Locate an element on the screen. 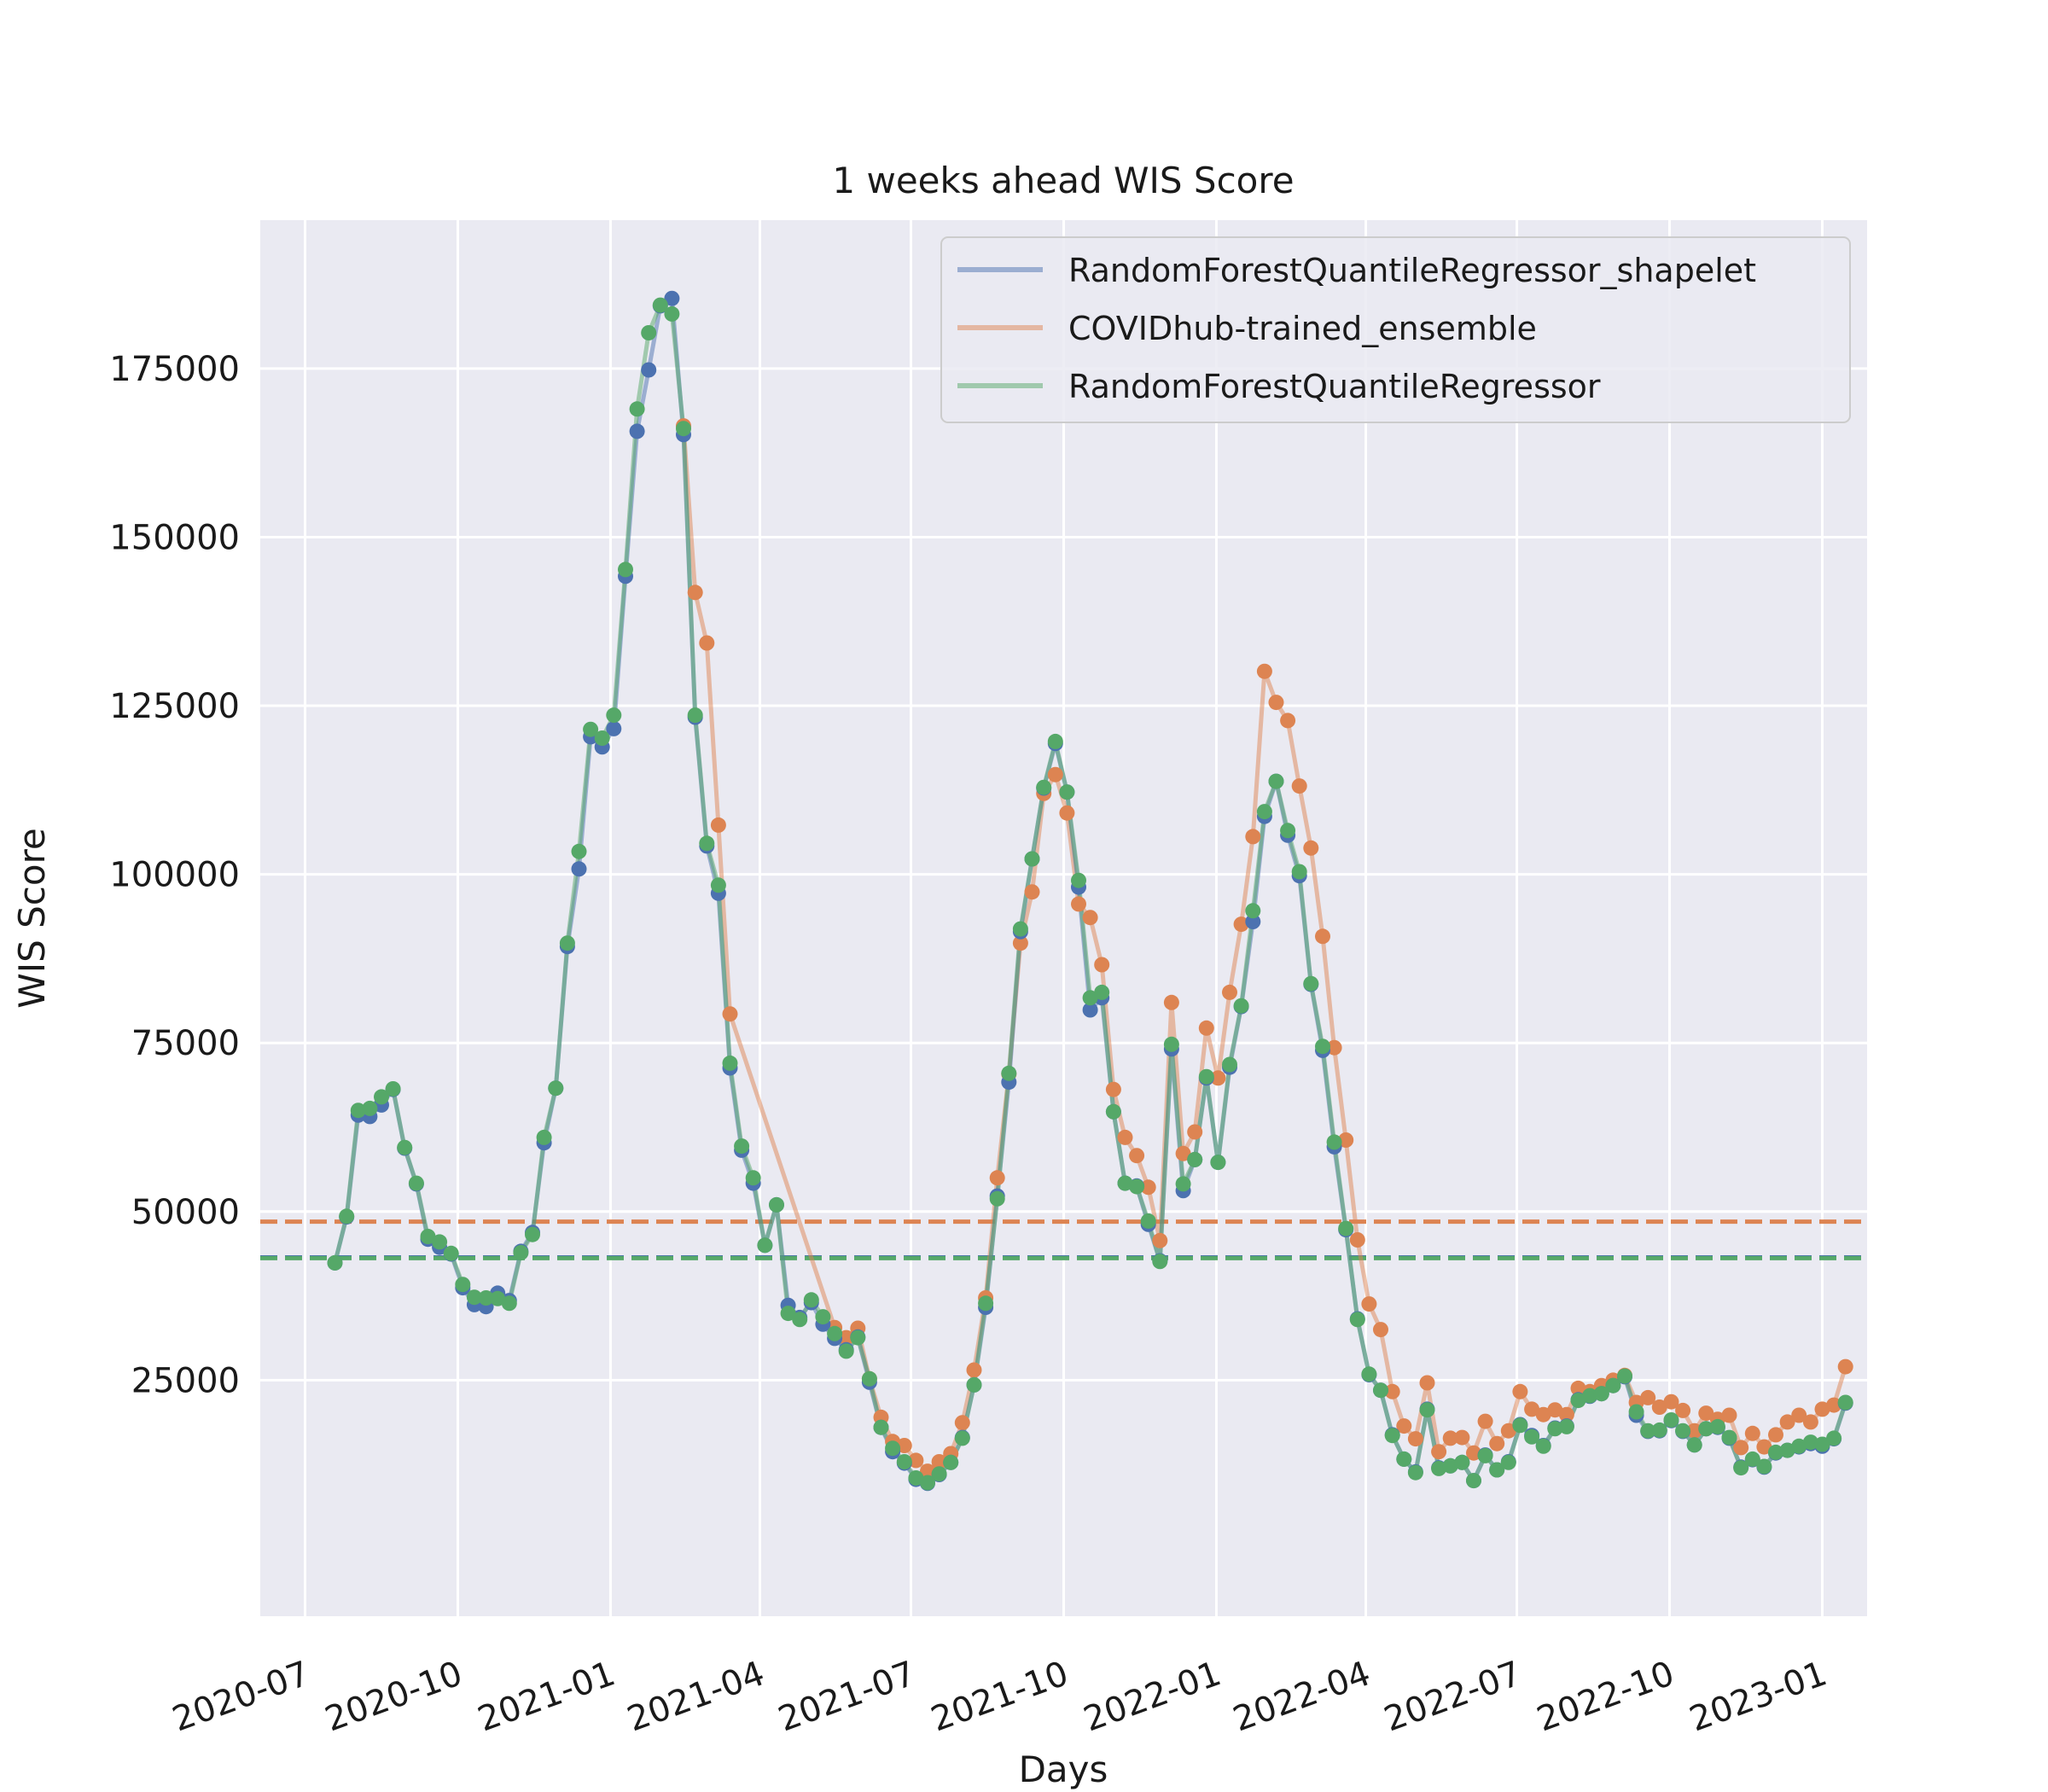 Image resolution: width=2048 pixels, height=1792 pixels. x-tick-label: 2022-07 is located at coordinates (1453, 1696).